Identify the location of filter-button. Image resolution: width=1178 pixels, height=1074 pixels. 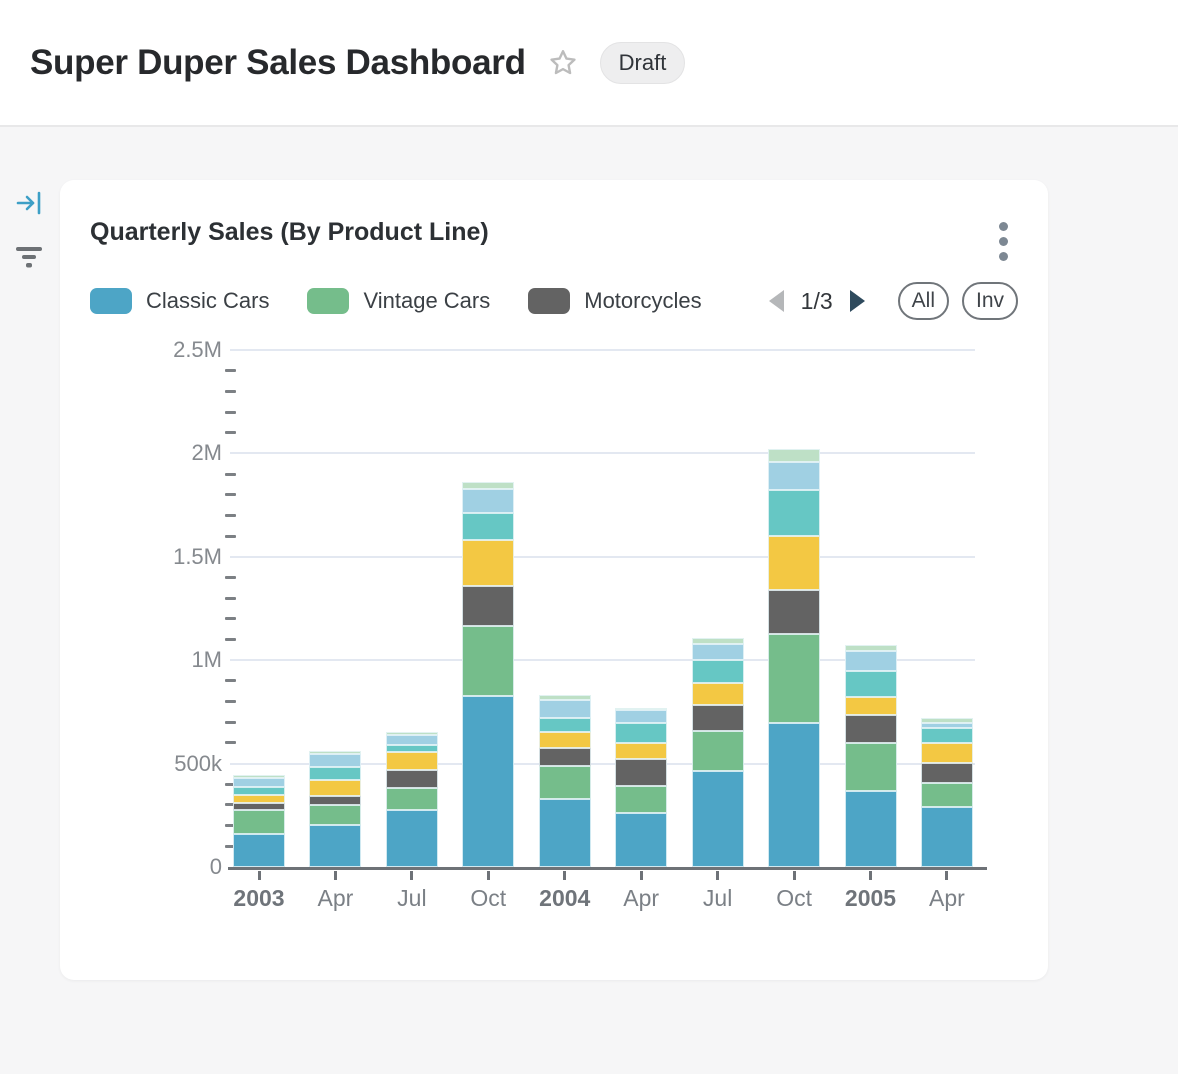
(29, 260).